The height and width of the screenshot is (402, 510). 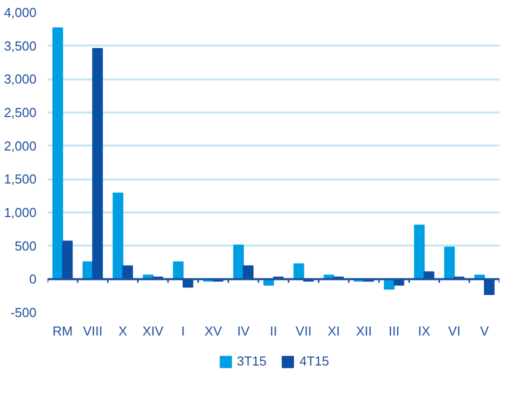 I want to click on x-tick-label: I, so click(x=183, y=331).